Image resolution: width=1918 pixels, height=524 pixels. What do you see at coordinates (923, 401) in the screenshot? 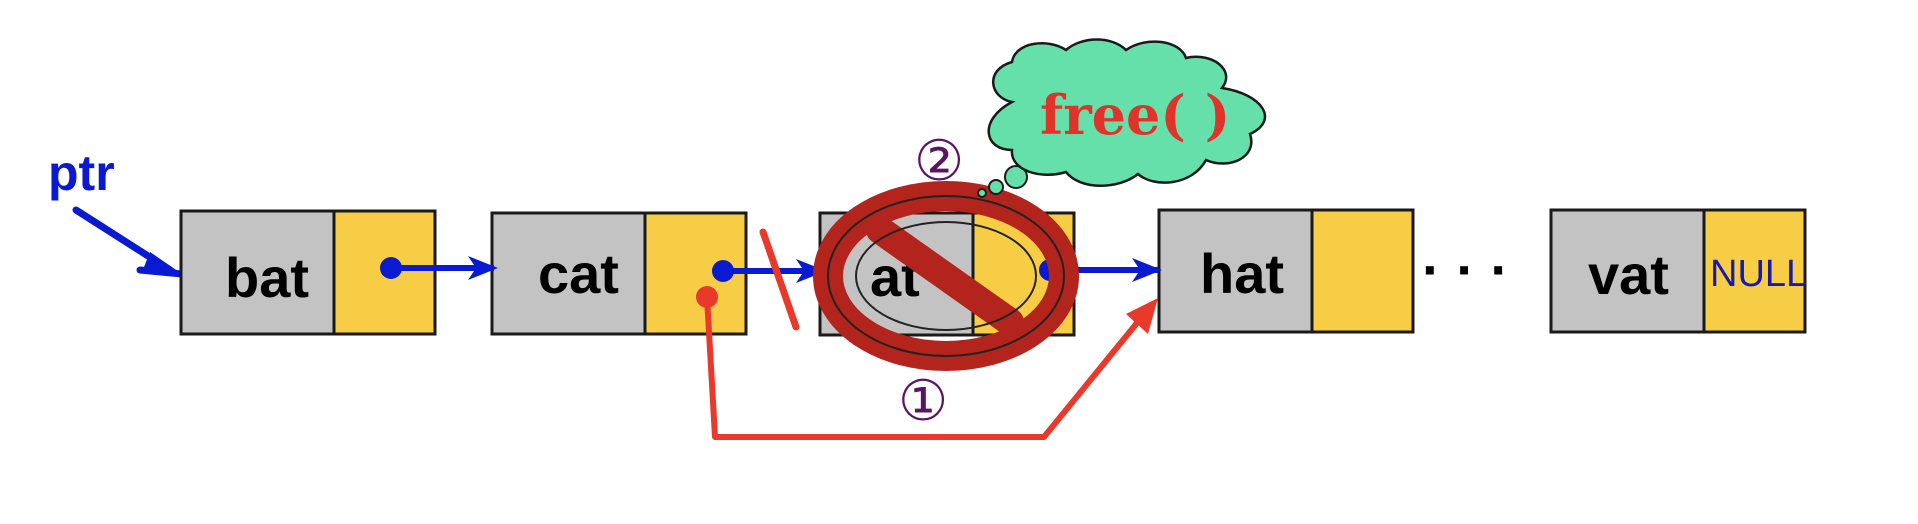
I see `step-1-label: ①` at bounding box center [923, 401].